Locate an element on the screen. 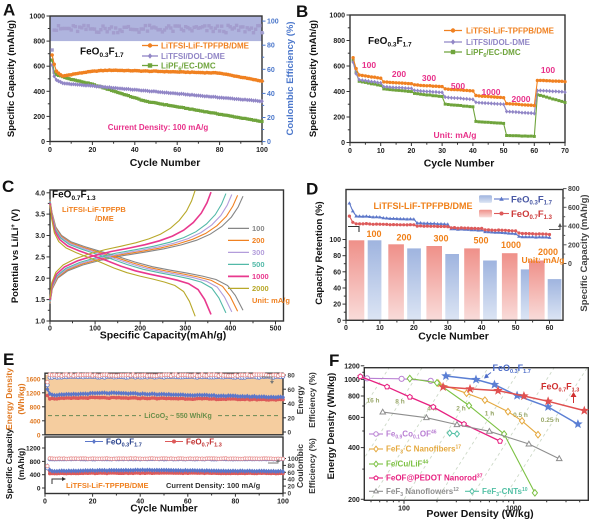 This screenshot has height=527, width=600. svg-text: LiCoO2 ~ 550 Wh/Kg is located at coordinates (178, 417).